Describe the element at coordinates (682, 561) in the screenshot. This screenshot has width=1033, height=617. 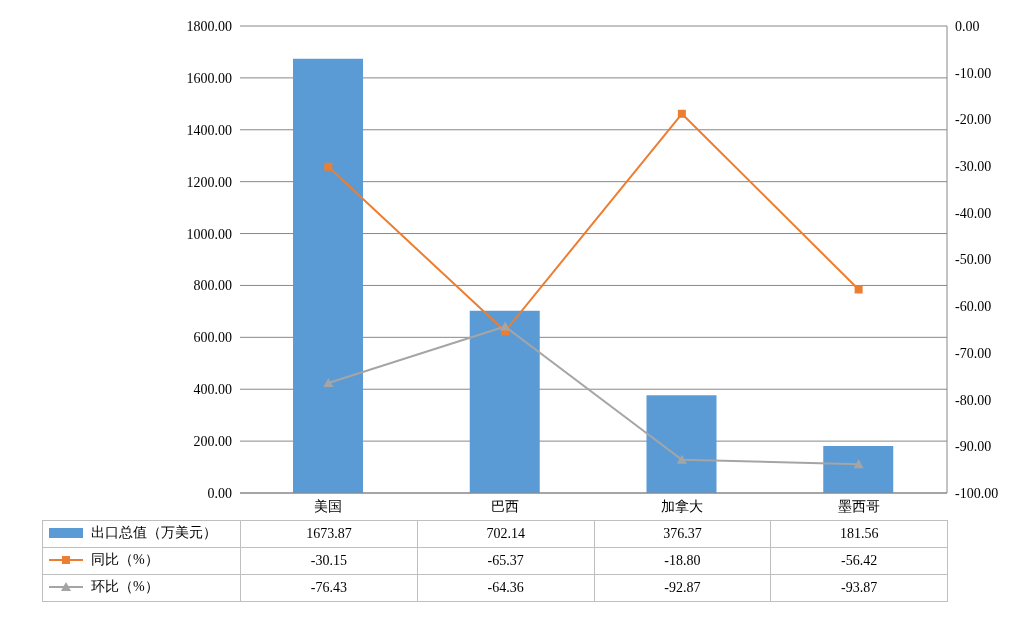
I see `data-label: -18.80` at that location.